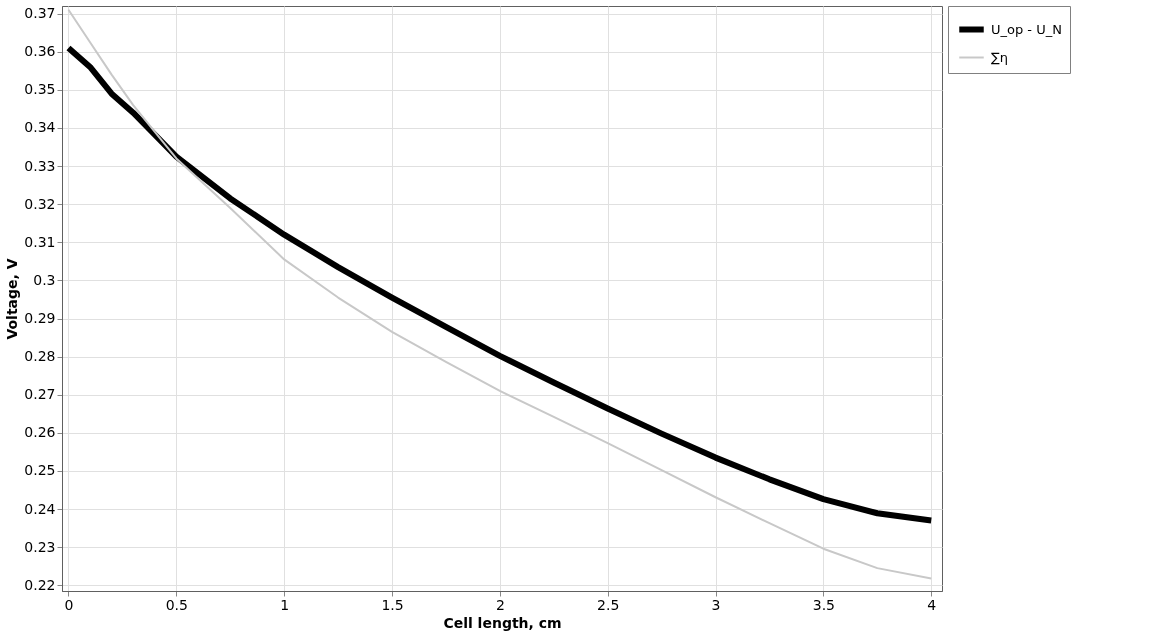  I want to click on x-tick-label: 3.5, so click(824, 604).